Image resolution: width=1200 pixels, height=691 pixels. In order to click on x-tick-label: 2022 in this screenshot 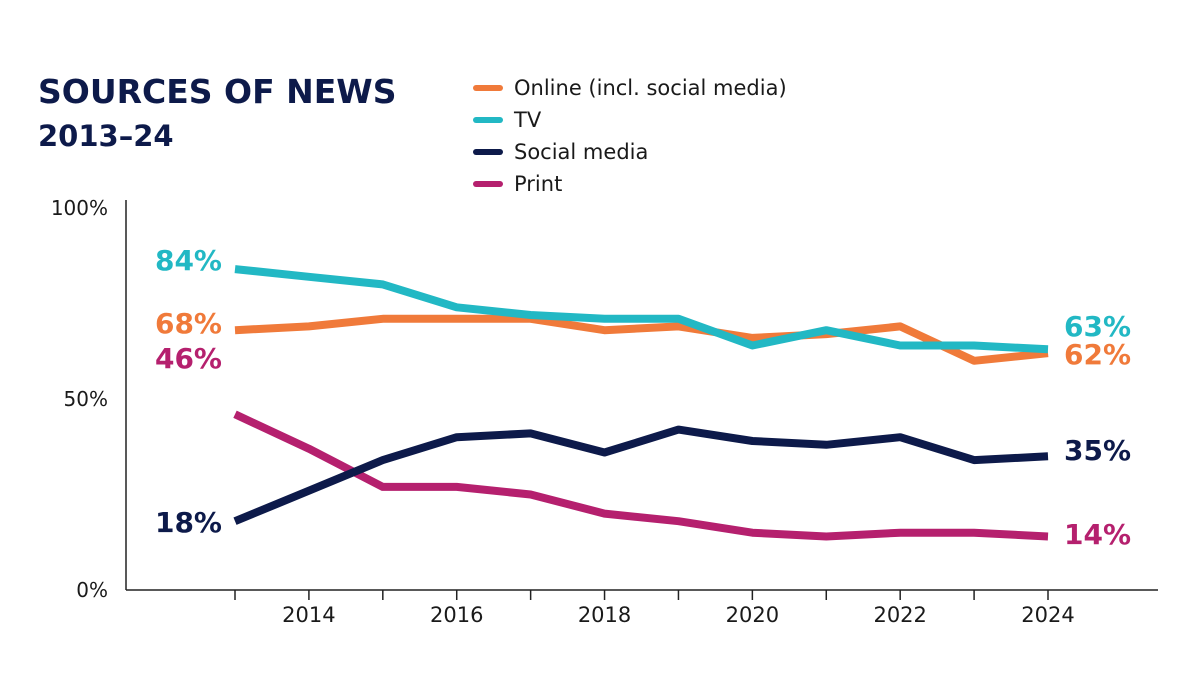, I will do `click(899, 615)`.